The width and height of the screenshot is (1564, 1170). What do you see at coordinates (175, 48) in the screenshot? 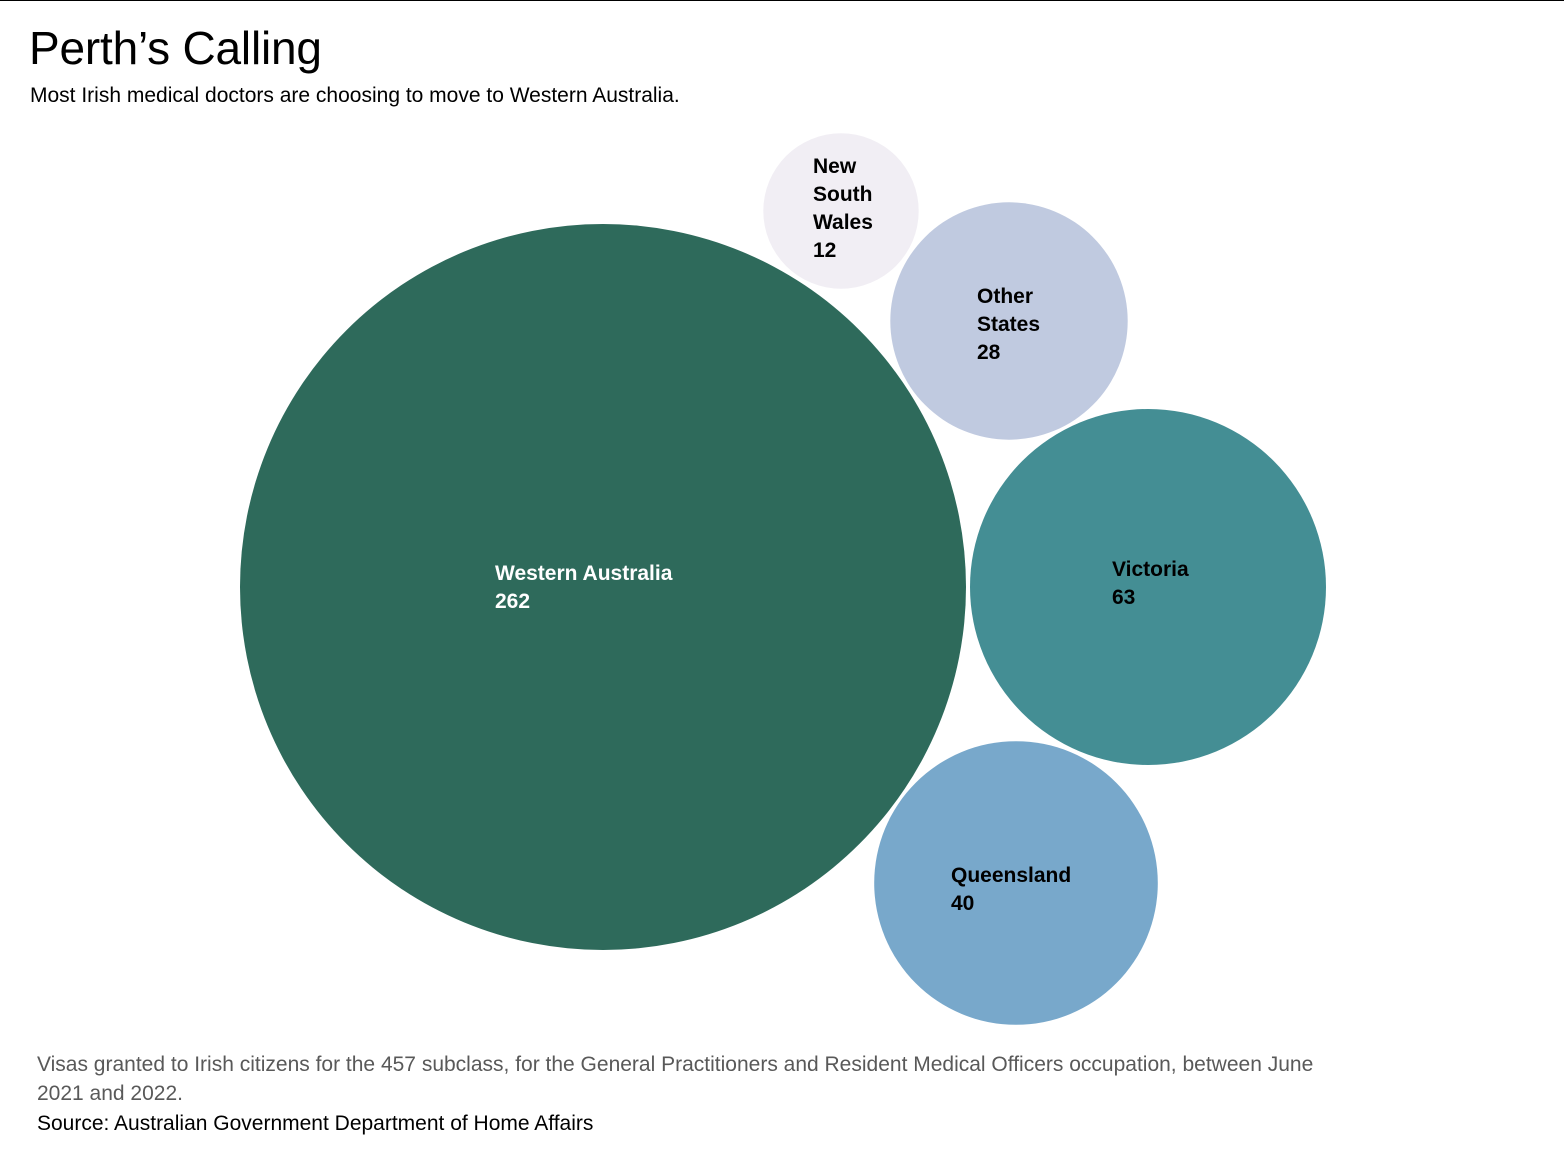
I see `chart-title: Perth’s Calling` at bounding box center [175, 48].